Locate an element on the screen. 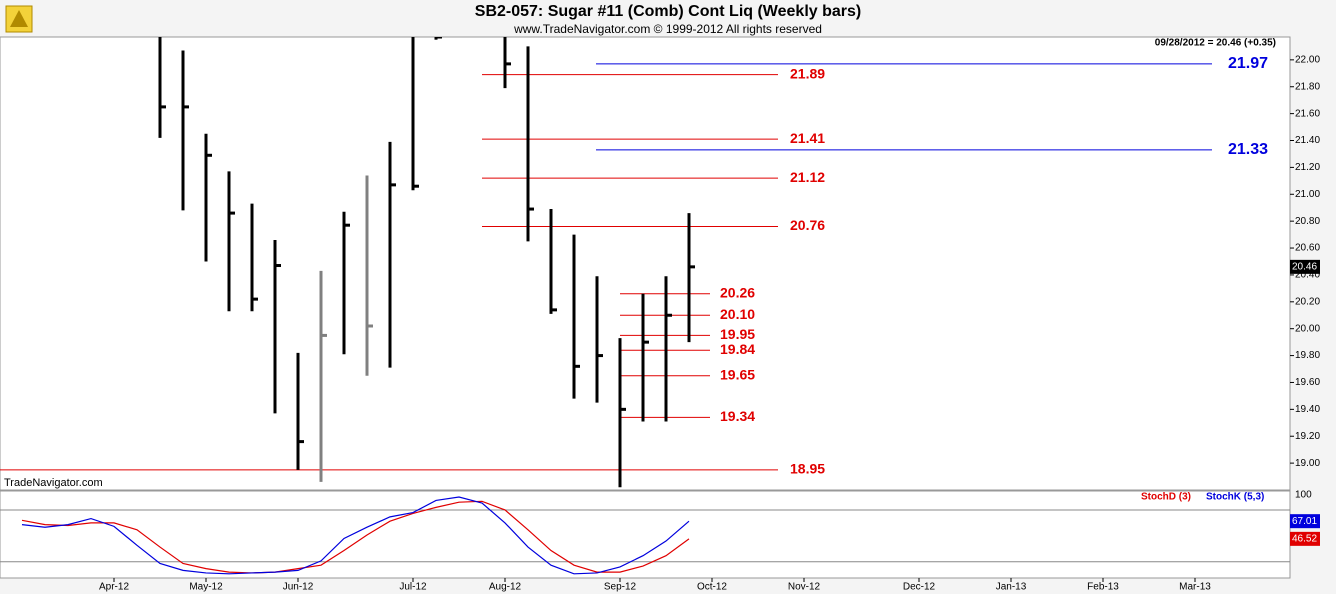 This screenshot has width=1336, height=594. x-tick-label: Jul-12 is located at coordinates (413, 587).